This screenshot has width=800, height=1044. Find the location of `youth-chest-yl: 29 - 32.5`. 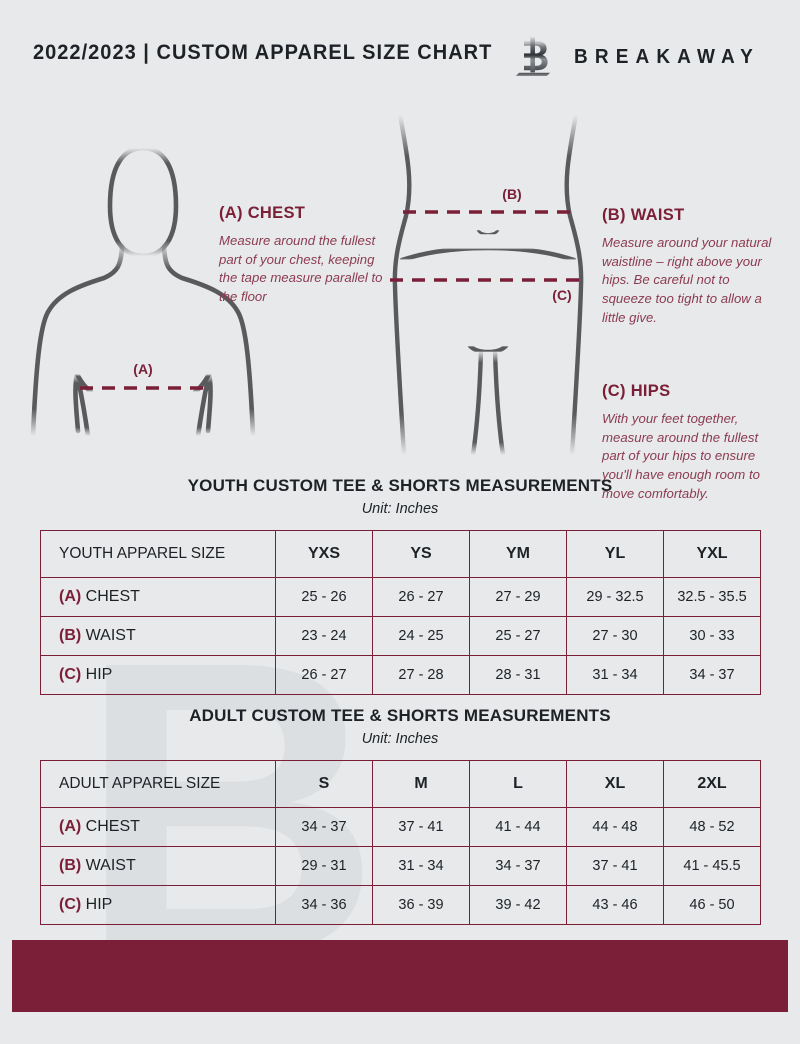

youth-chest-yl: 29 - 32.5 is located at coordinates (615, 597).